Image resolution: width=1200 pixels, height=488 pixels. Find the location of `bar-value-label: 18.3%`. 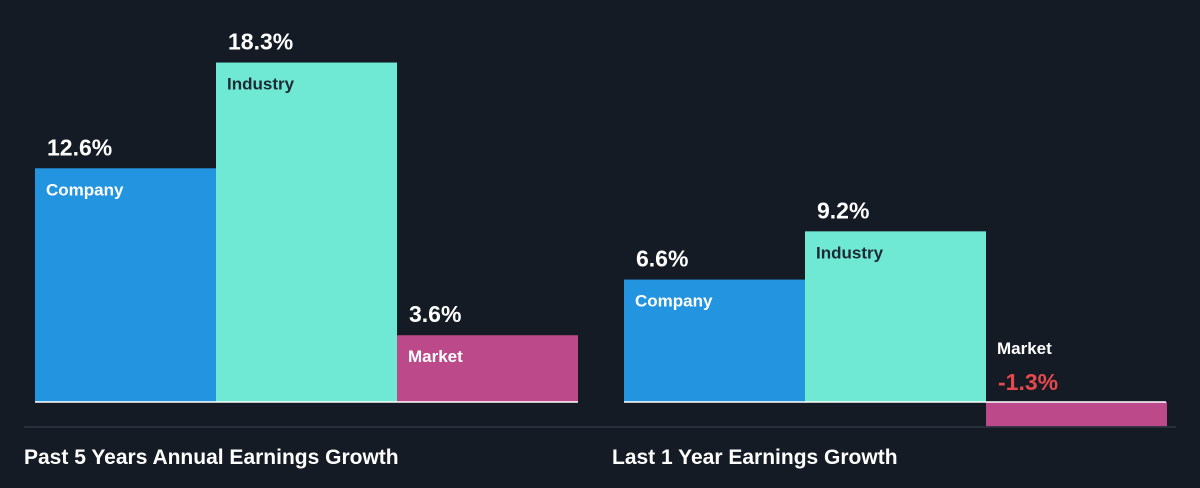

bar-value-label: 18.3% is located at coordinates (260, 42).